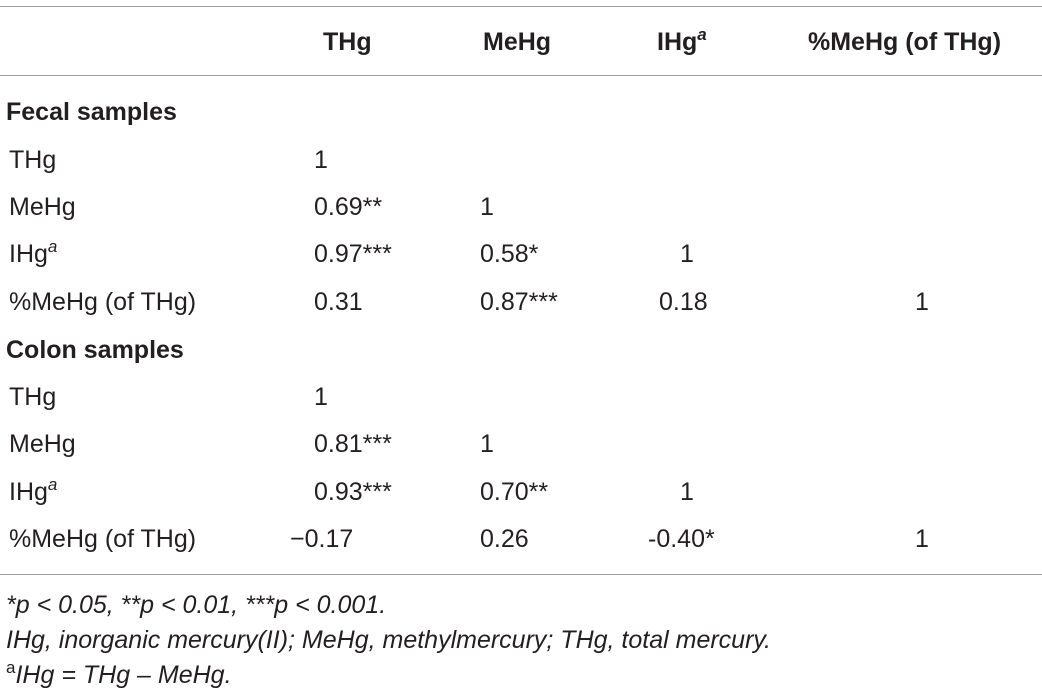 The height and width of the screenshot is (697, 1042). Describe the element at coordinates (353, 254) in the screenshot. I see `cell-thg: 0.97***` at that location.